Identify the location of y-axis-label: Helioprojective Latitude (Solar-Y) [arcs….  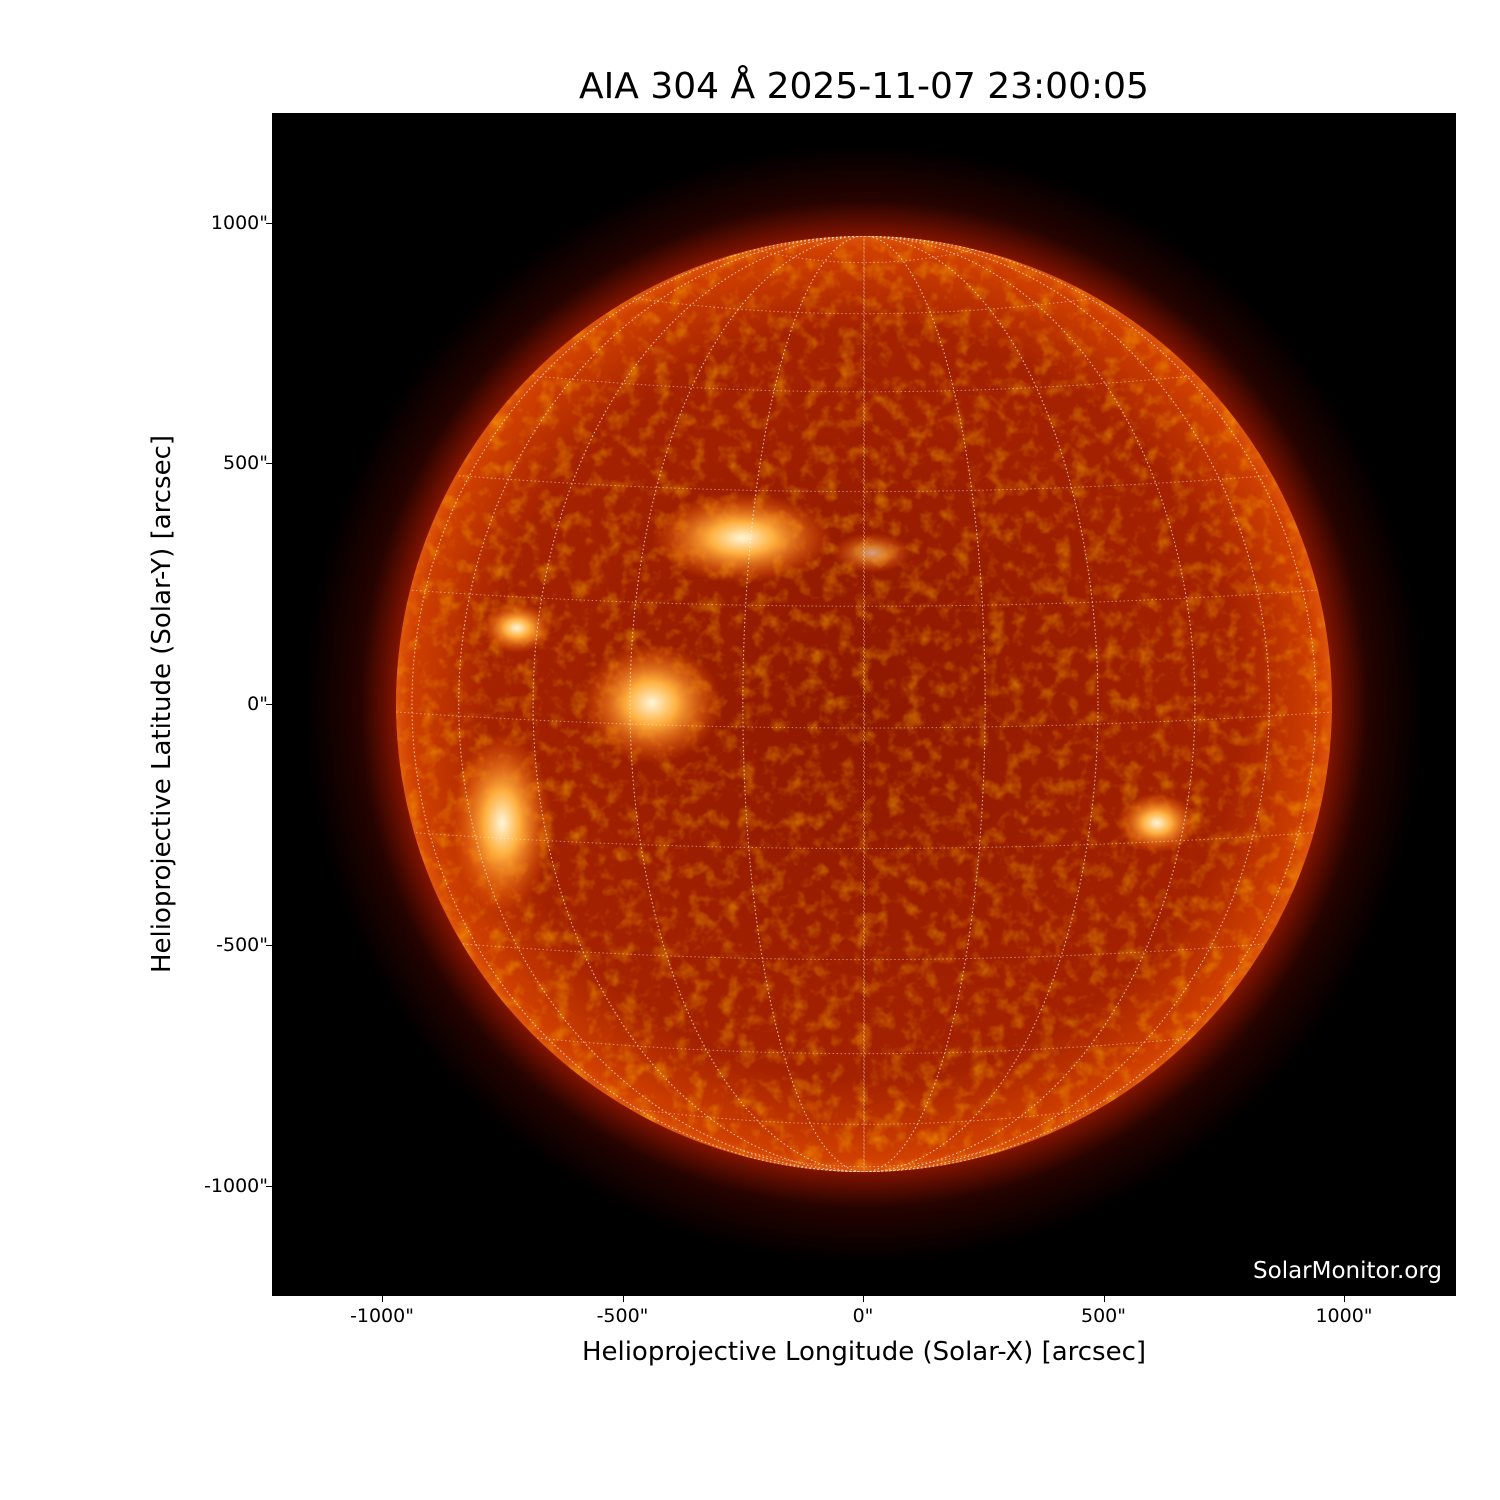
(162, 704).